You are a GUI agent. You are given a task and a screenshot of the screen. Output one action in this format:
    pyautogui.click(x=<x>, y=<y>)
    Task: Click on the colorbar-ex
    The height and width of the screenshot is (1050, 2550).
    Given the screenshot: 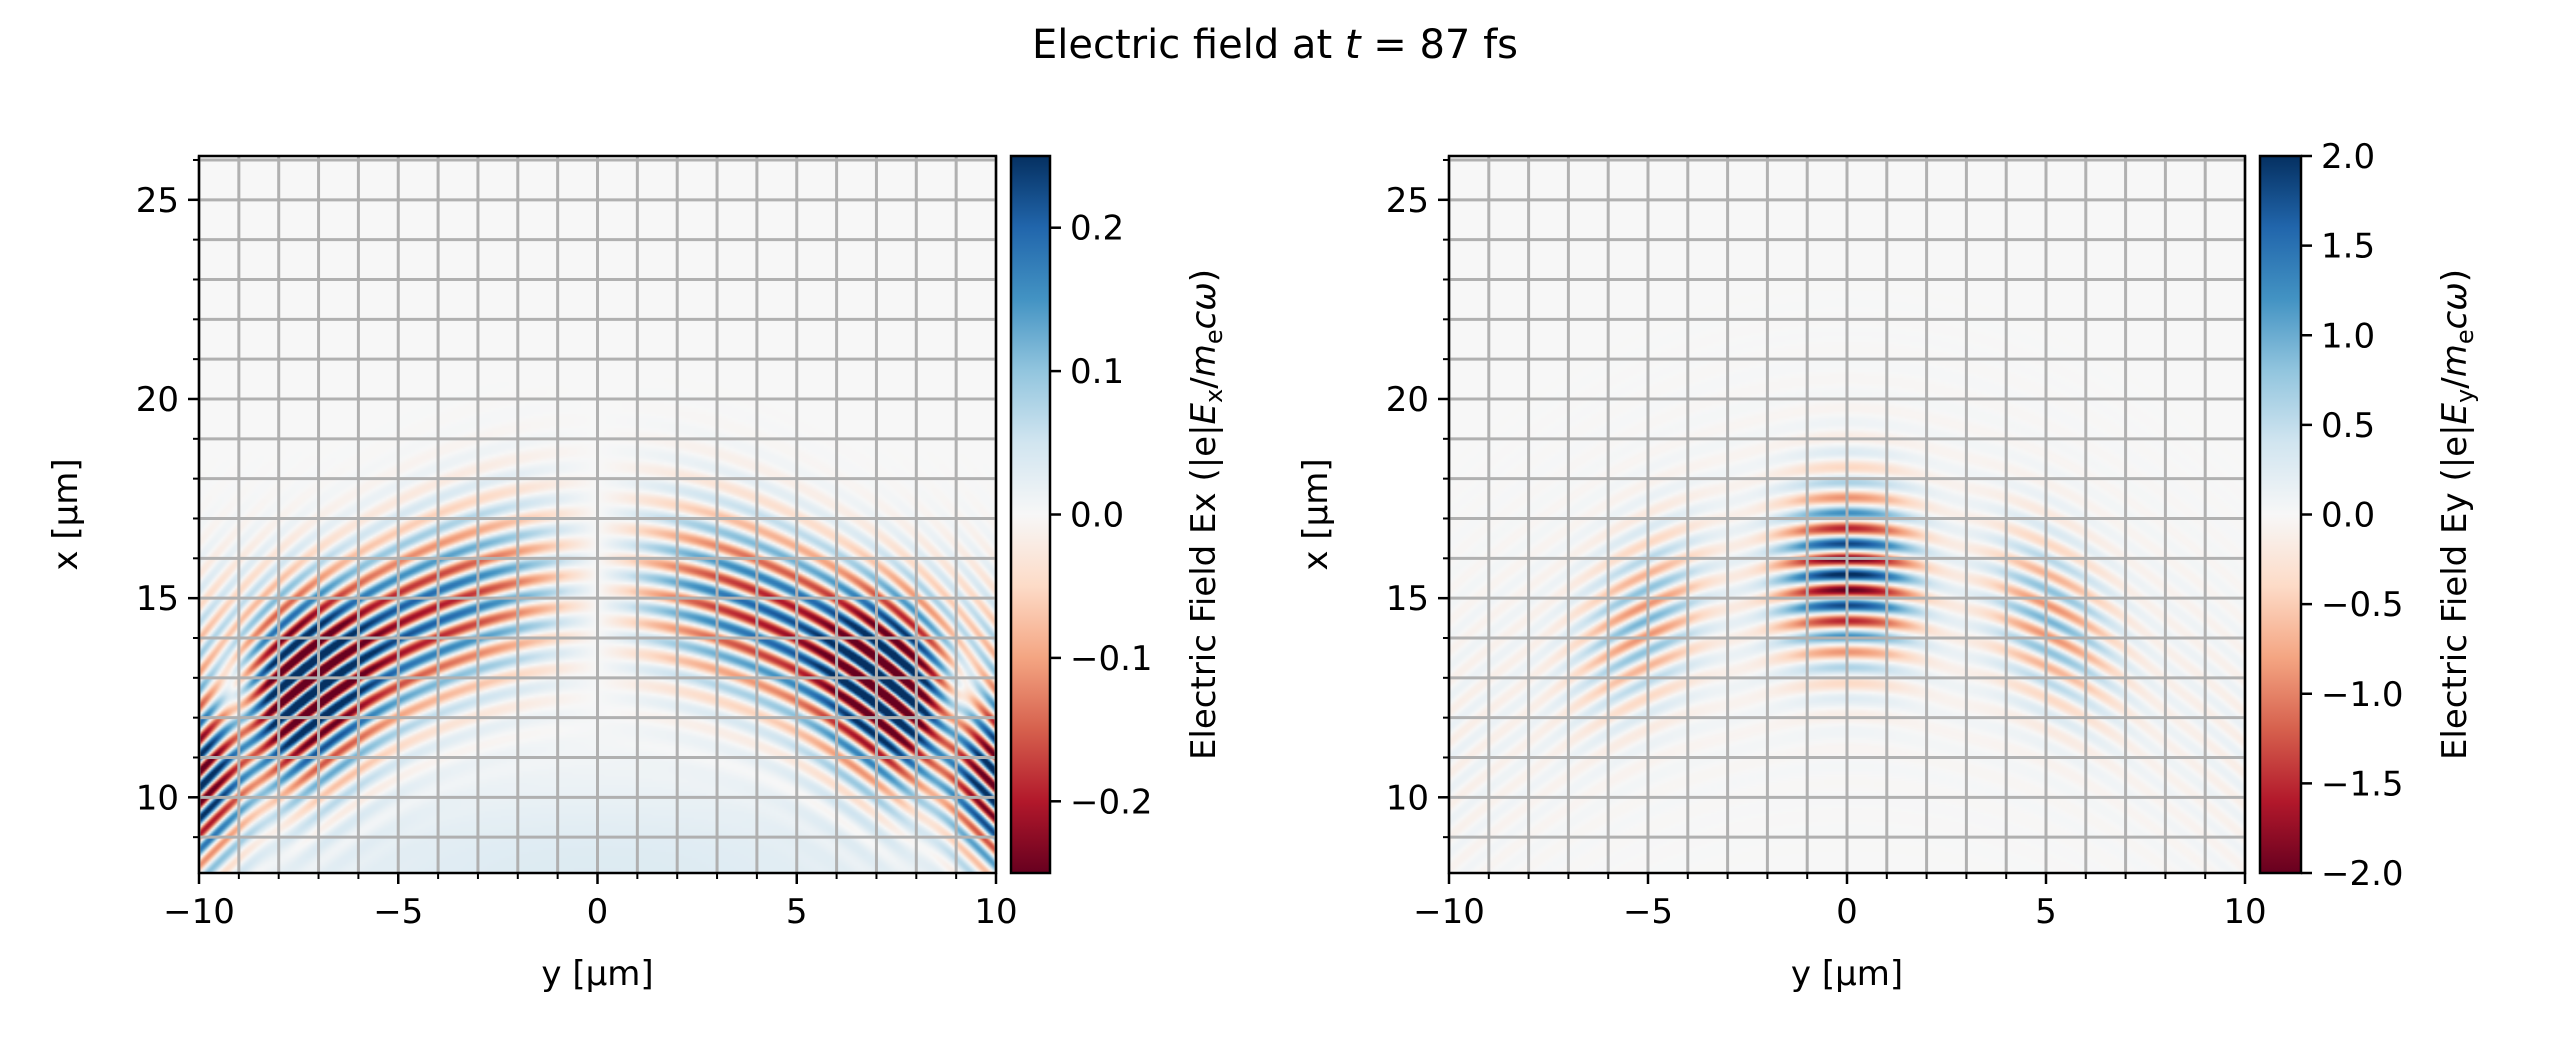 What is the action you would take?
    pyautogui.click(x=1030, y=514)
    